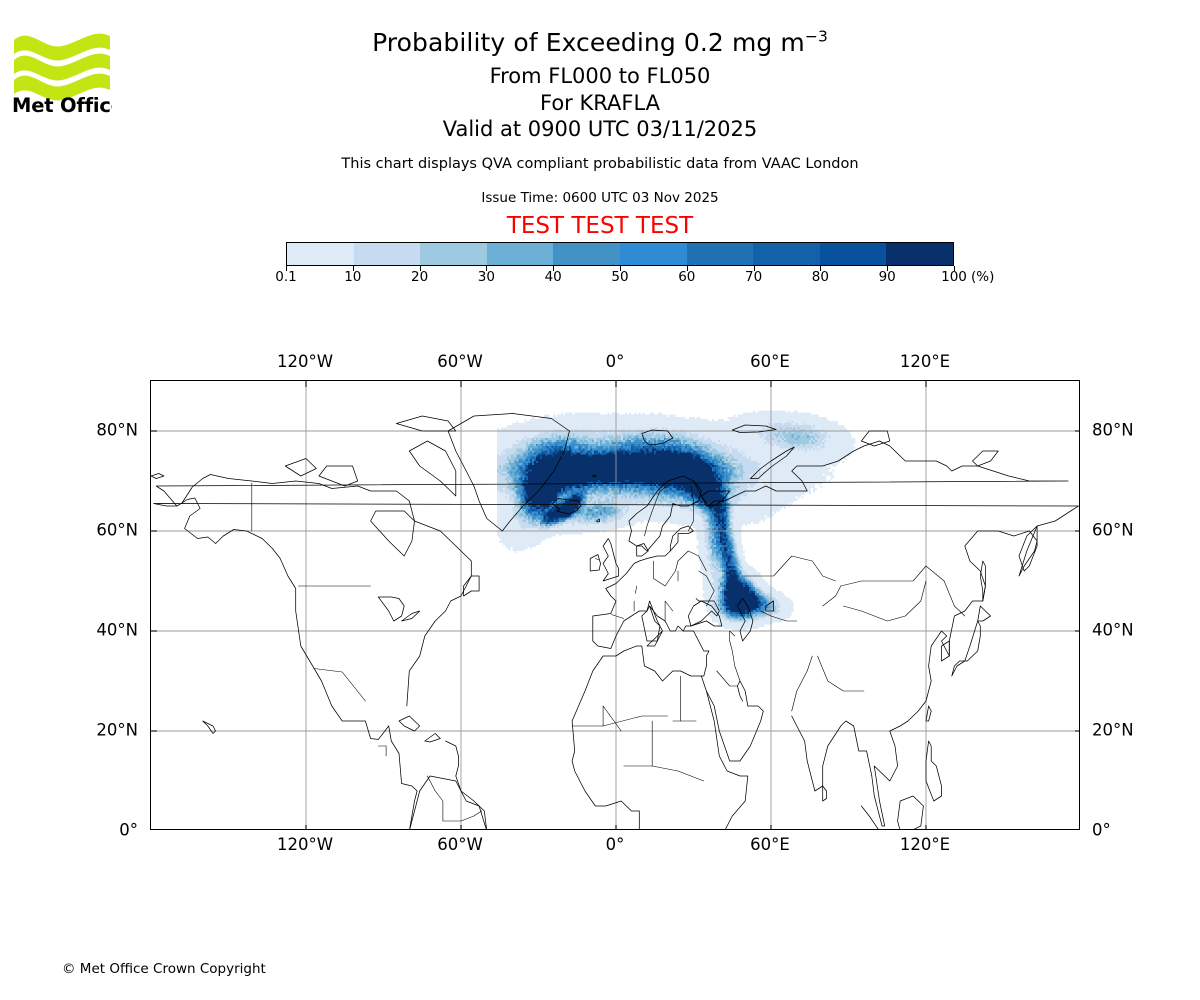  What do you see at coordinates (619, 721) in the screenshot?
I see `border-af-sahel` at bounding box center [619, 721].